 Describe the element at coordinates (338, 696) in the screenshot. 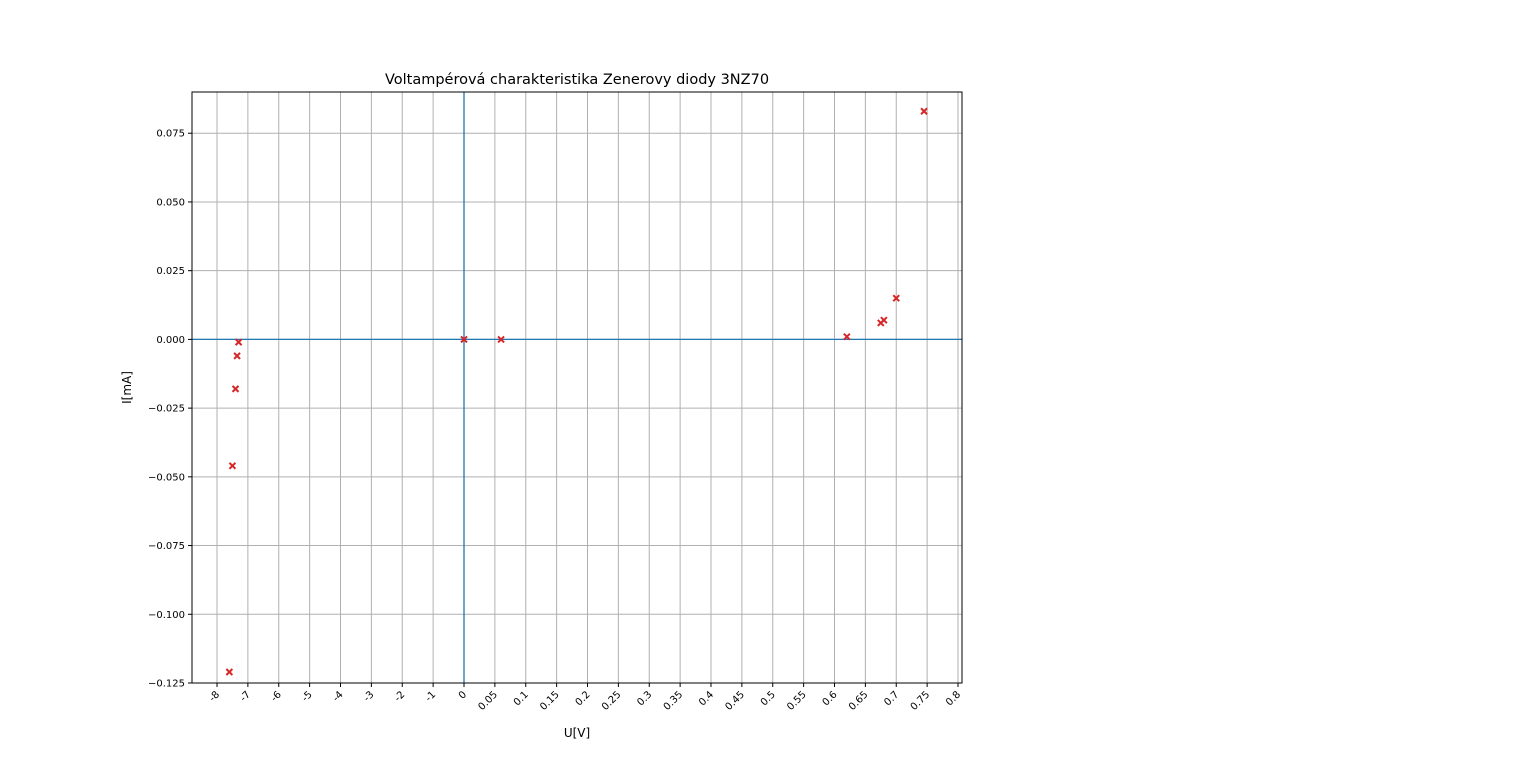

I see `x-tick-label: -4` at that location.